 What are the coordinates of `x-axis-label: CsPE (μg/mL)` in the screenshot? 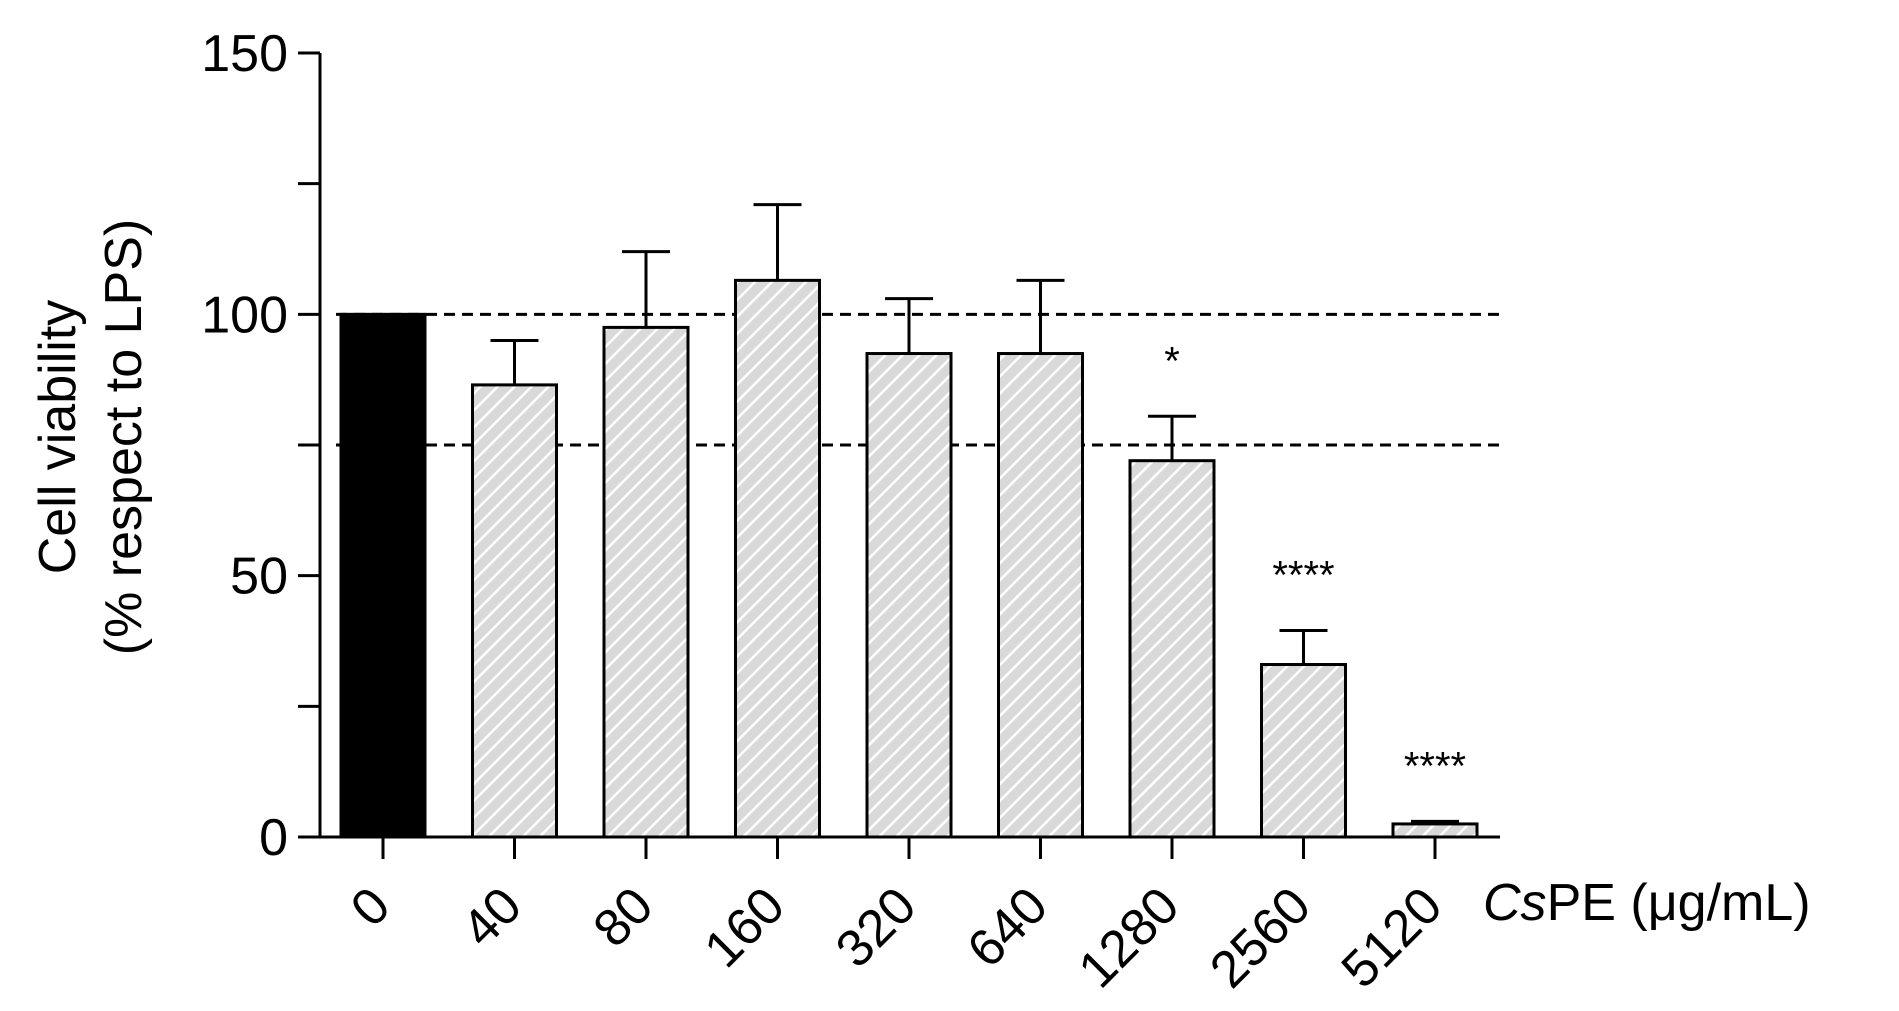 It's located at (1647, 903).